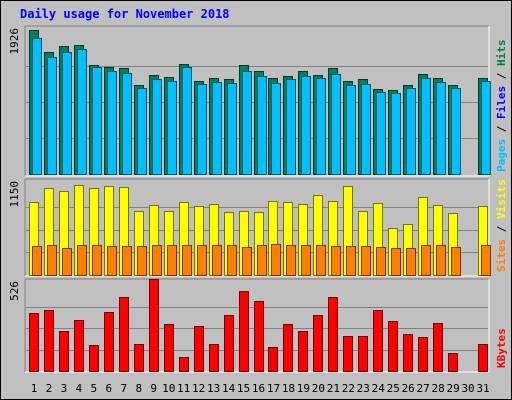 The width and height of the screenshot is (512, 400). I want to click on legend-kbytes: KBytes, so click(501, 348).